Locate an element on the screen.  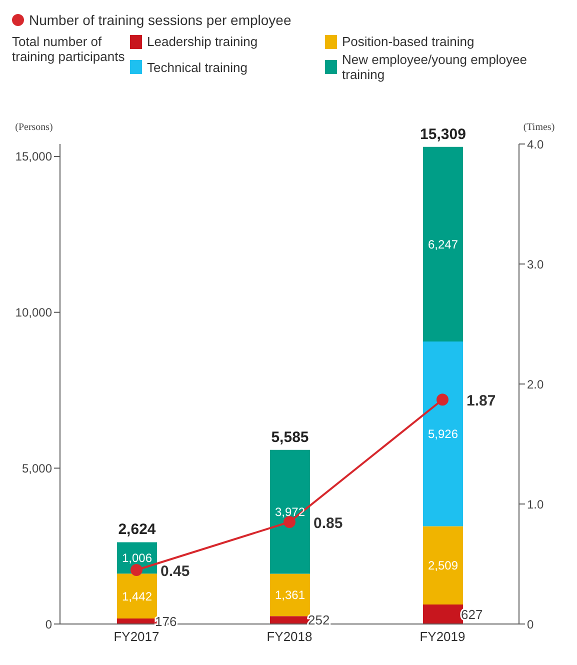
legend-label: New employee/young employee training is located at coordinates (434, 67).